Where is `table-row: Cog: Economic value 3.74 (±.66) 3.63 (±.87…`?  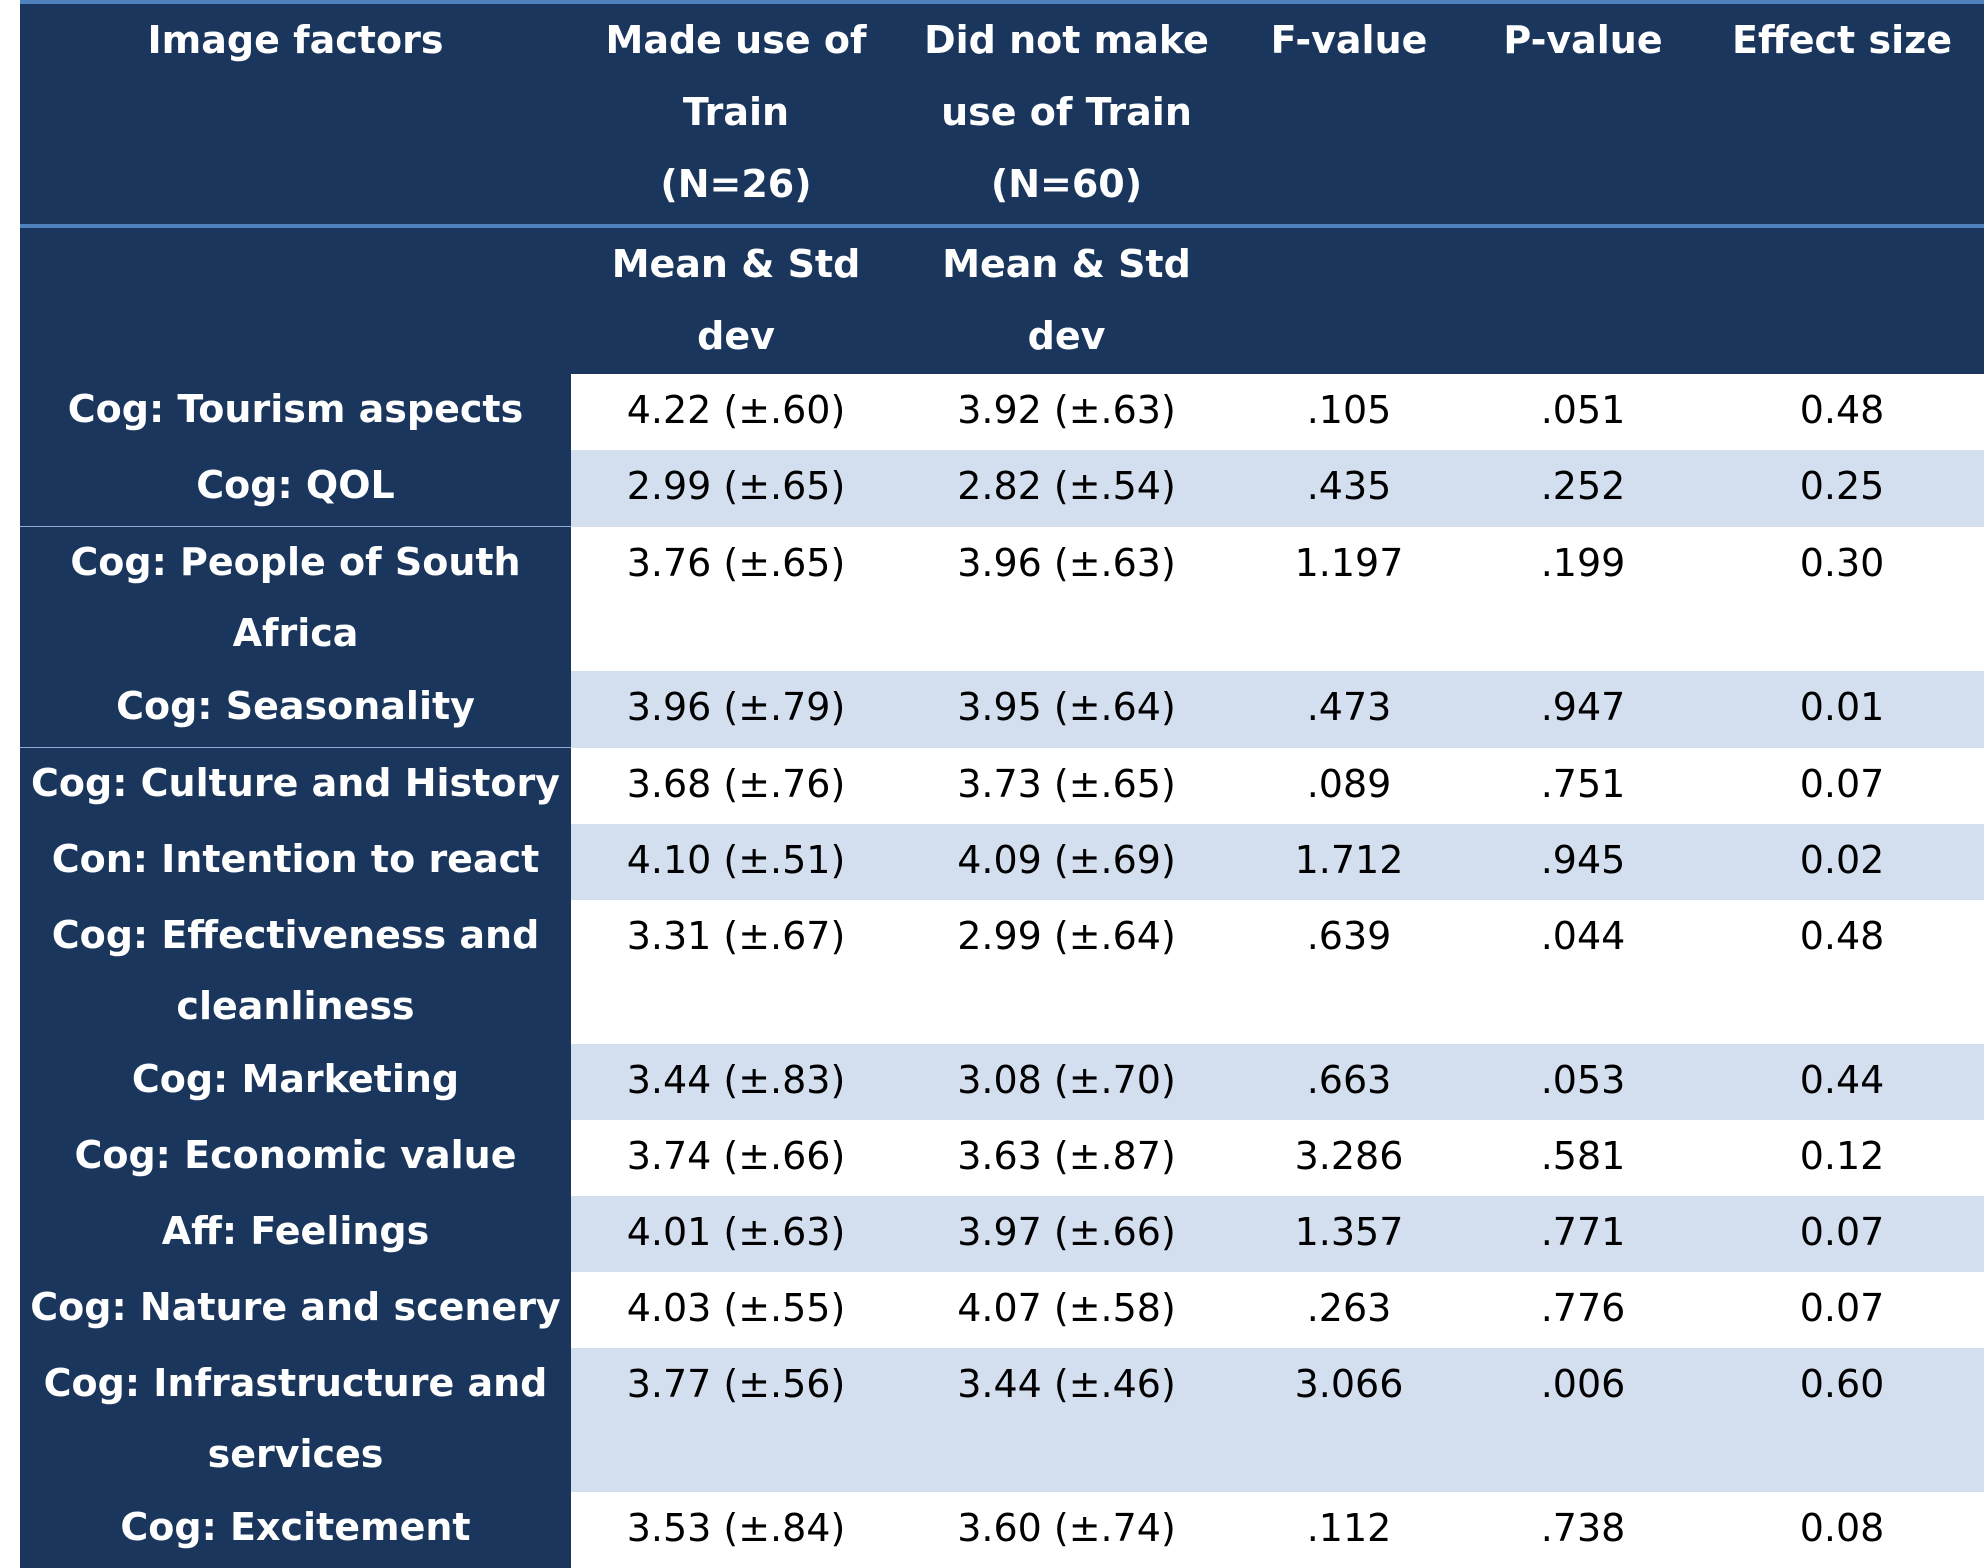
table-row: Cog: Economic value 3.74 (±.66) 3.63 (±.87… is located at coordinates (1002, 1158).